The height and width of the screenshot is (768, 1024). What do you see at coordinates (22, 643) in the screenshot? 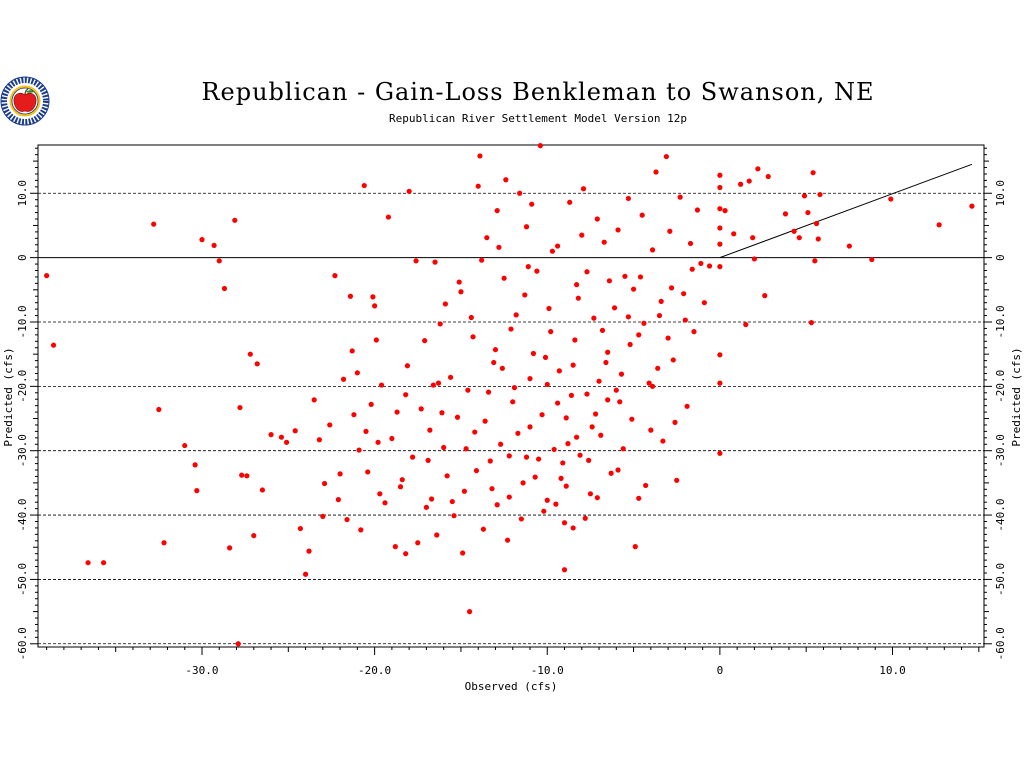
I see `y-tick-label-left: -60.0` at bounding box center [22, 643].